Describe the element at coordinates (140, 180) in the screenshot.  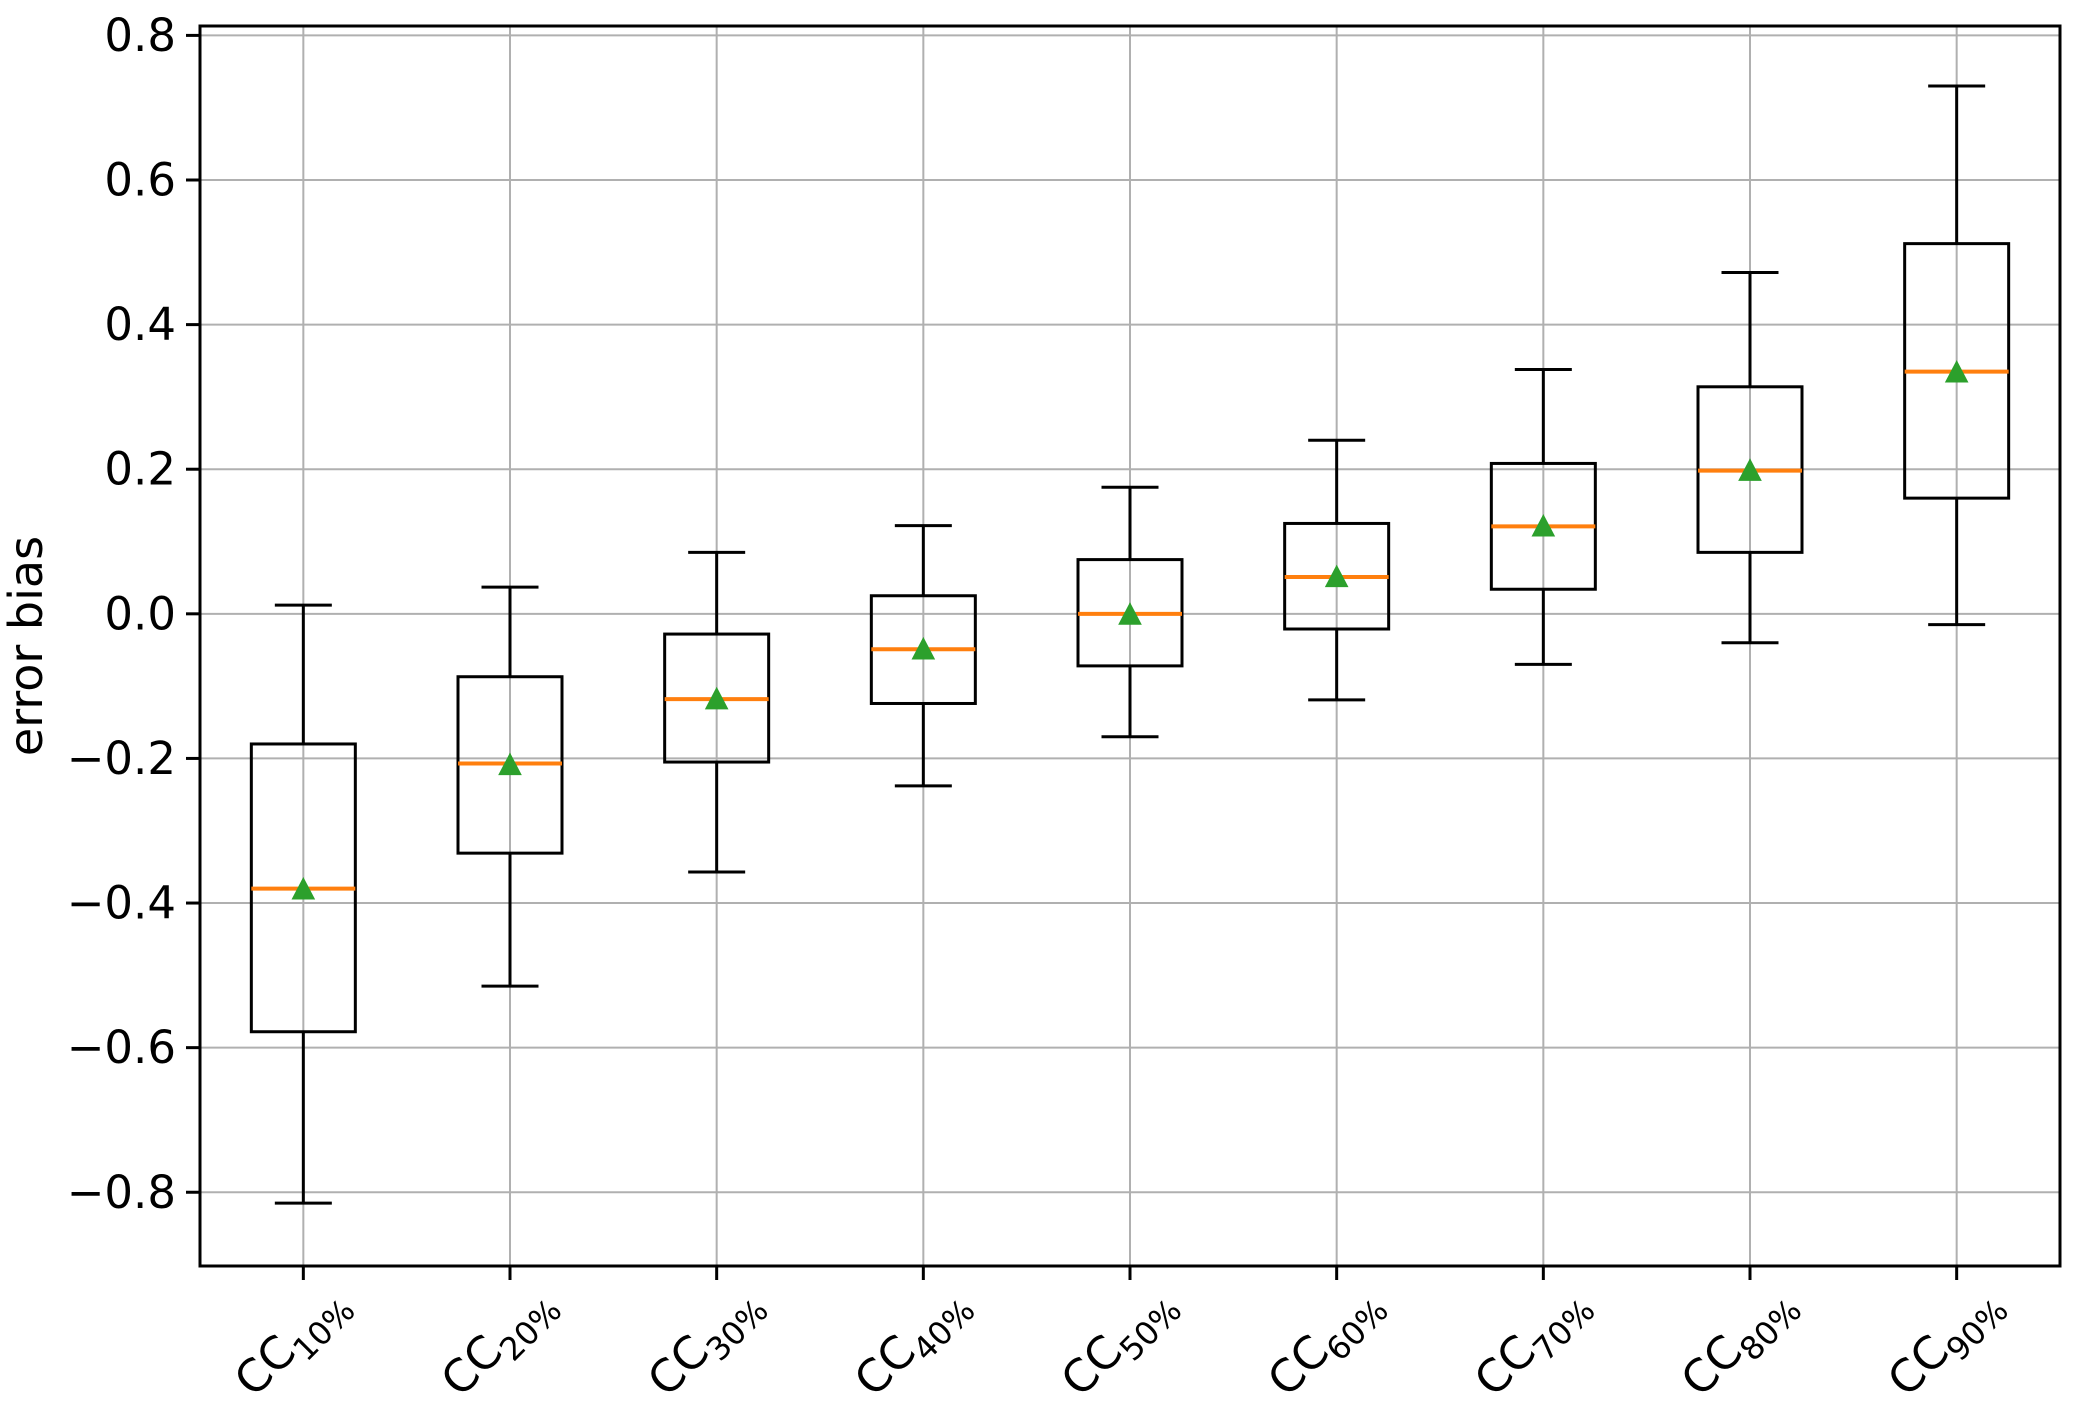
I see `y-tick-label: 0.6` at that location.